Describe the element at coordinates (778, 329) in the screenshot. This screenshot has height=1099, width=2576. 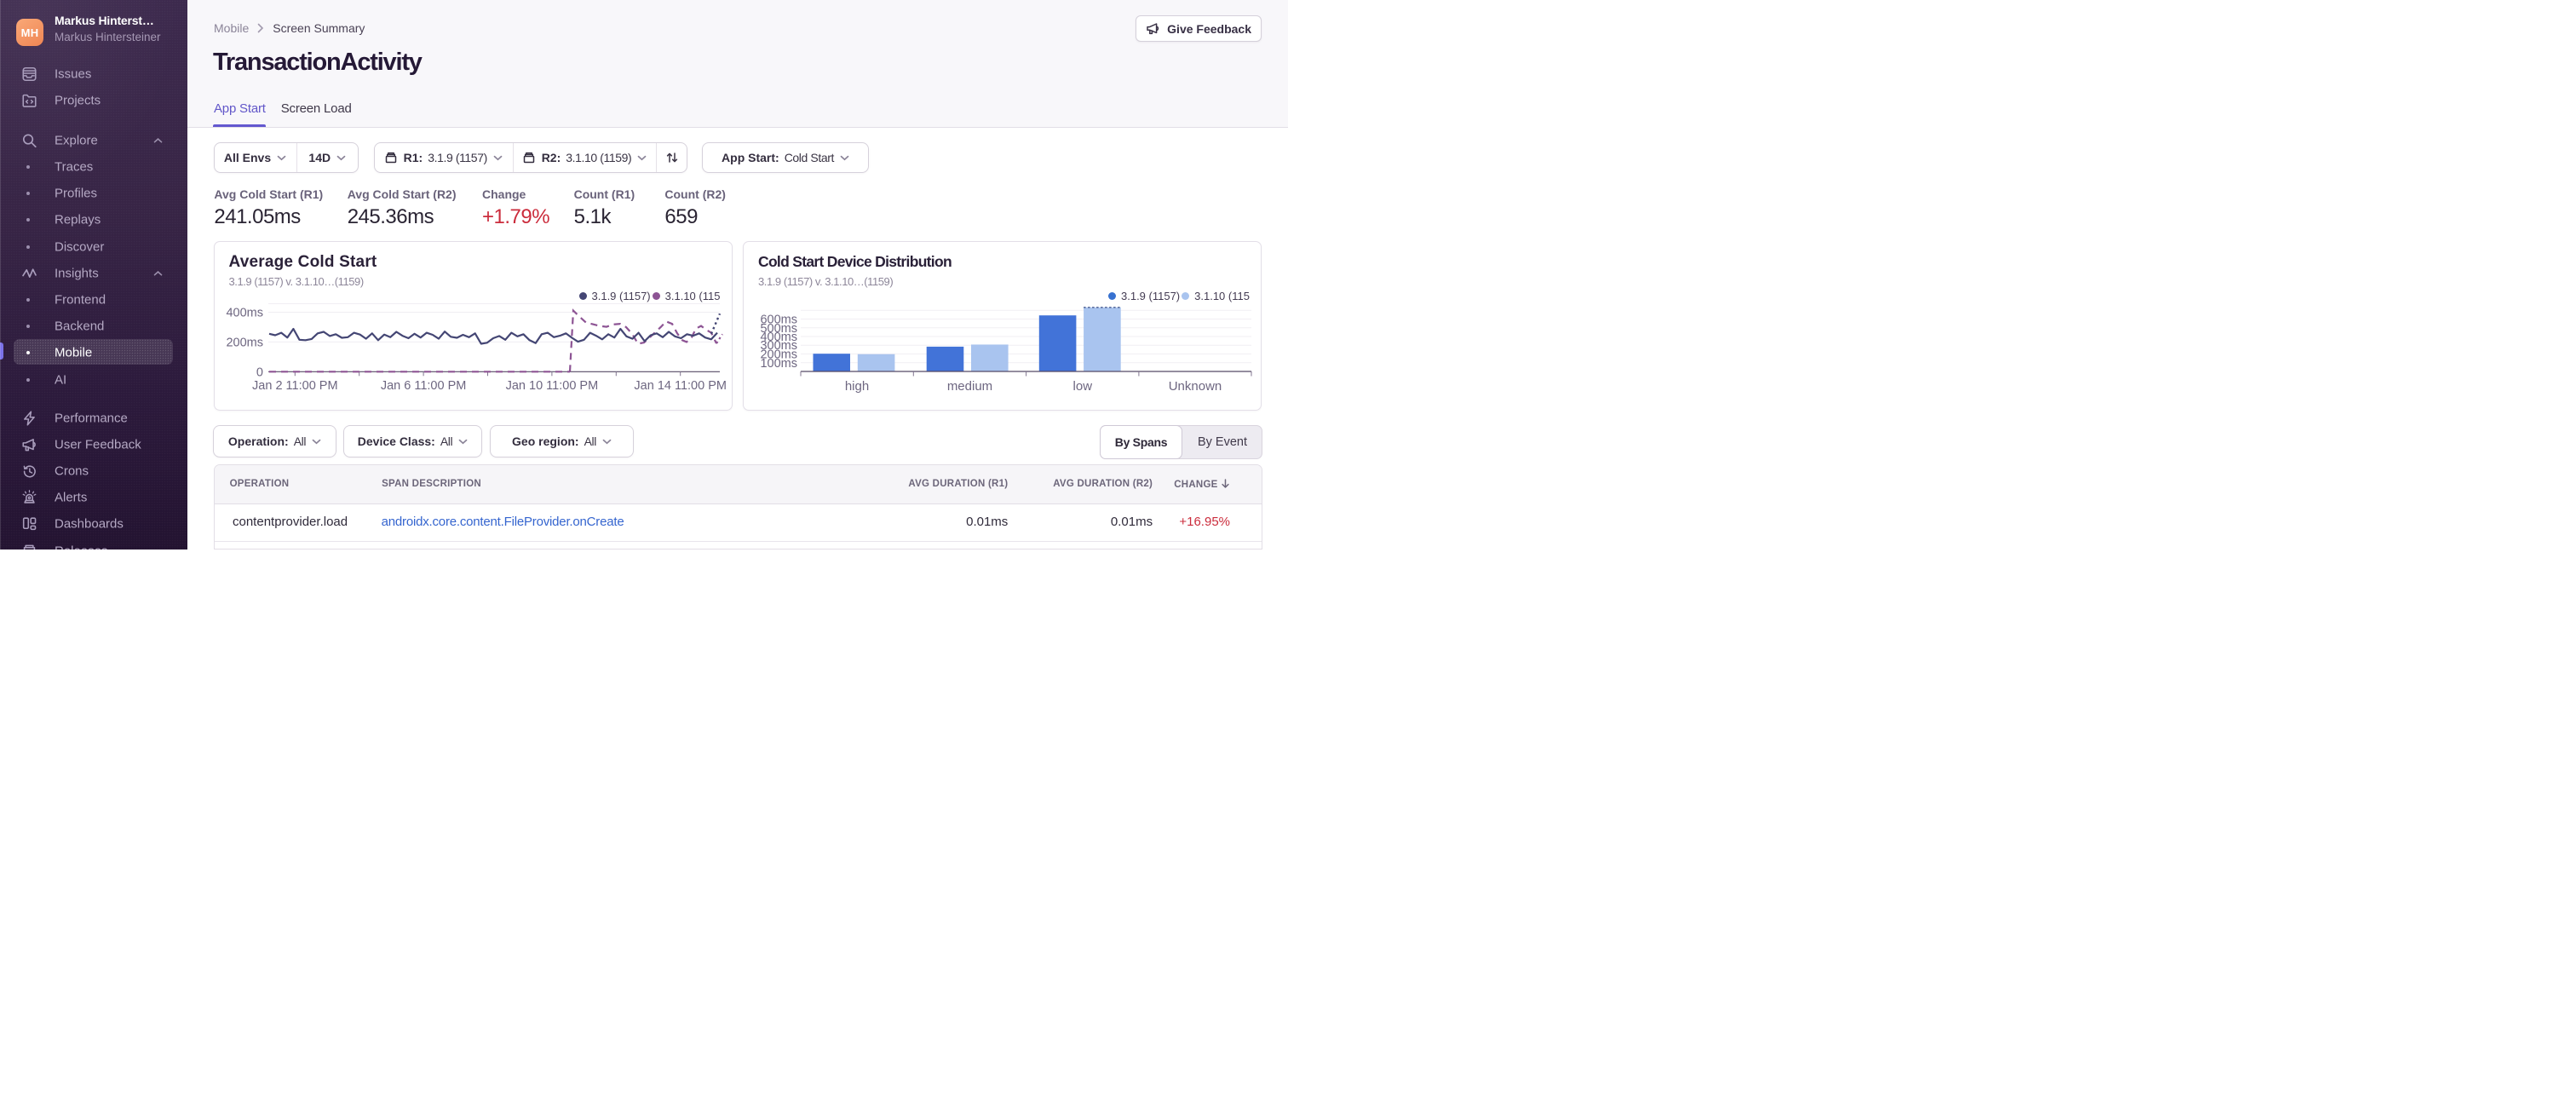
I see `svg-text: 500ms` at that location.